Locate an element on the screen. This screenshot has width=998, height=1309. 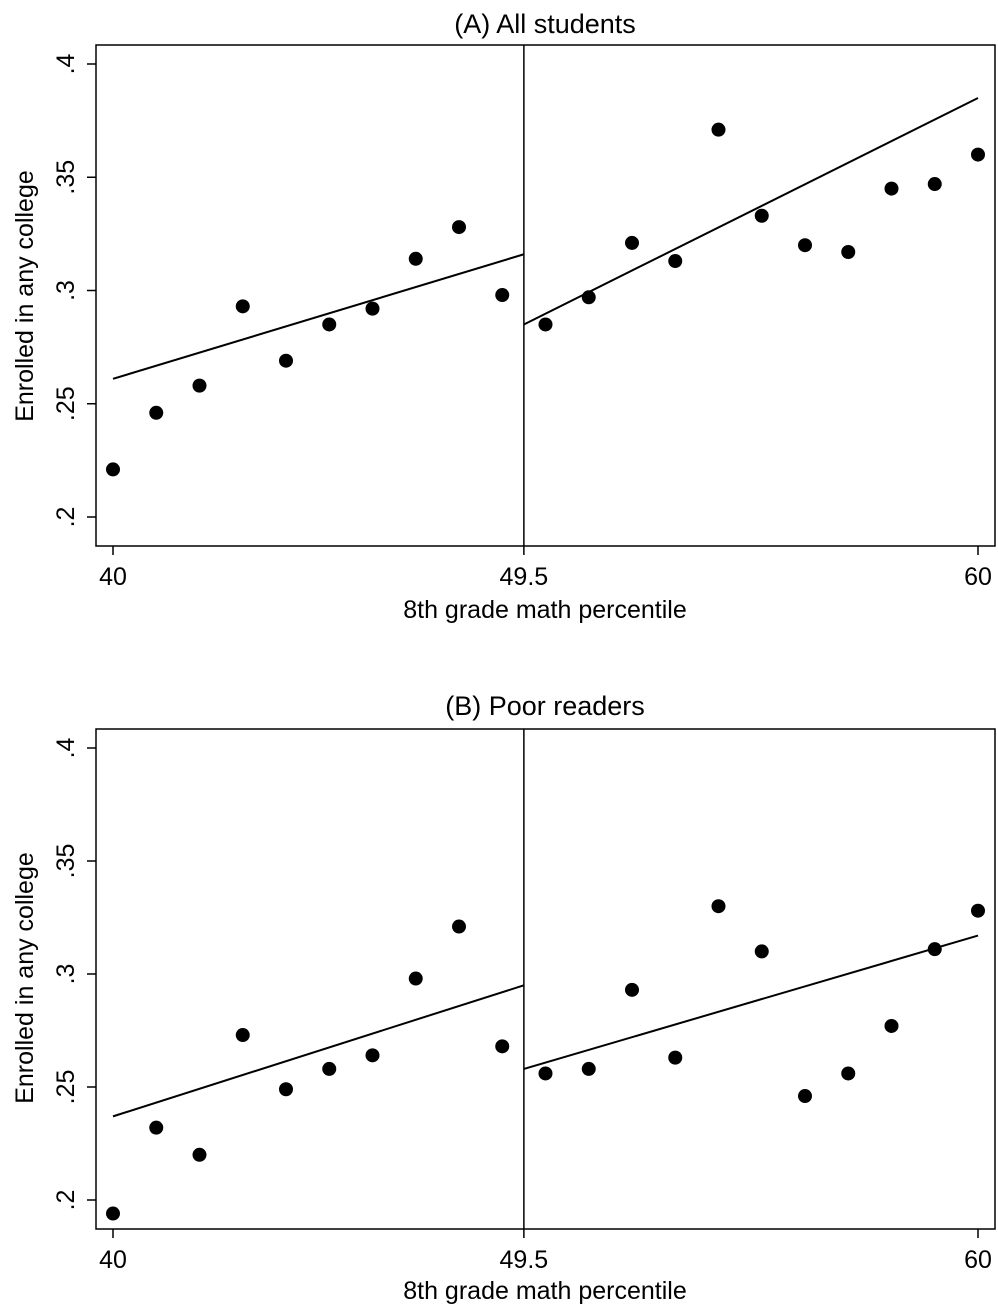
chart-title: (A) All students is located at coordinates (545, 24).